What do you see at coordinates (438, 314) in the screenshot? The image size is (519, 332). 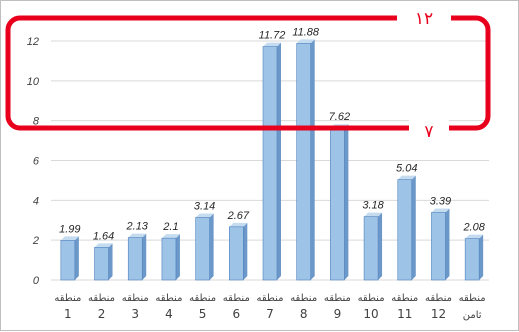 I see `x-category-number: 12` at bounding box center [438, 314].